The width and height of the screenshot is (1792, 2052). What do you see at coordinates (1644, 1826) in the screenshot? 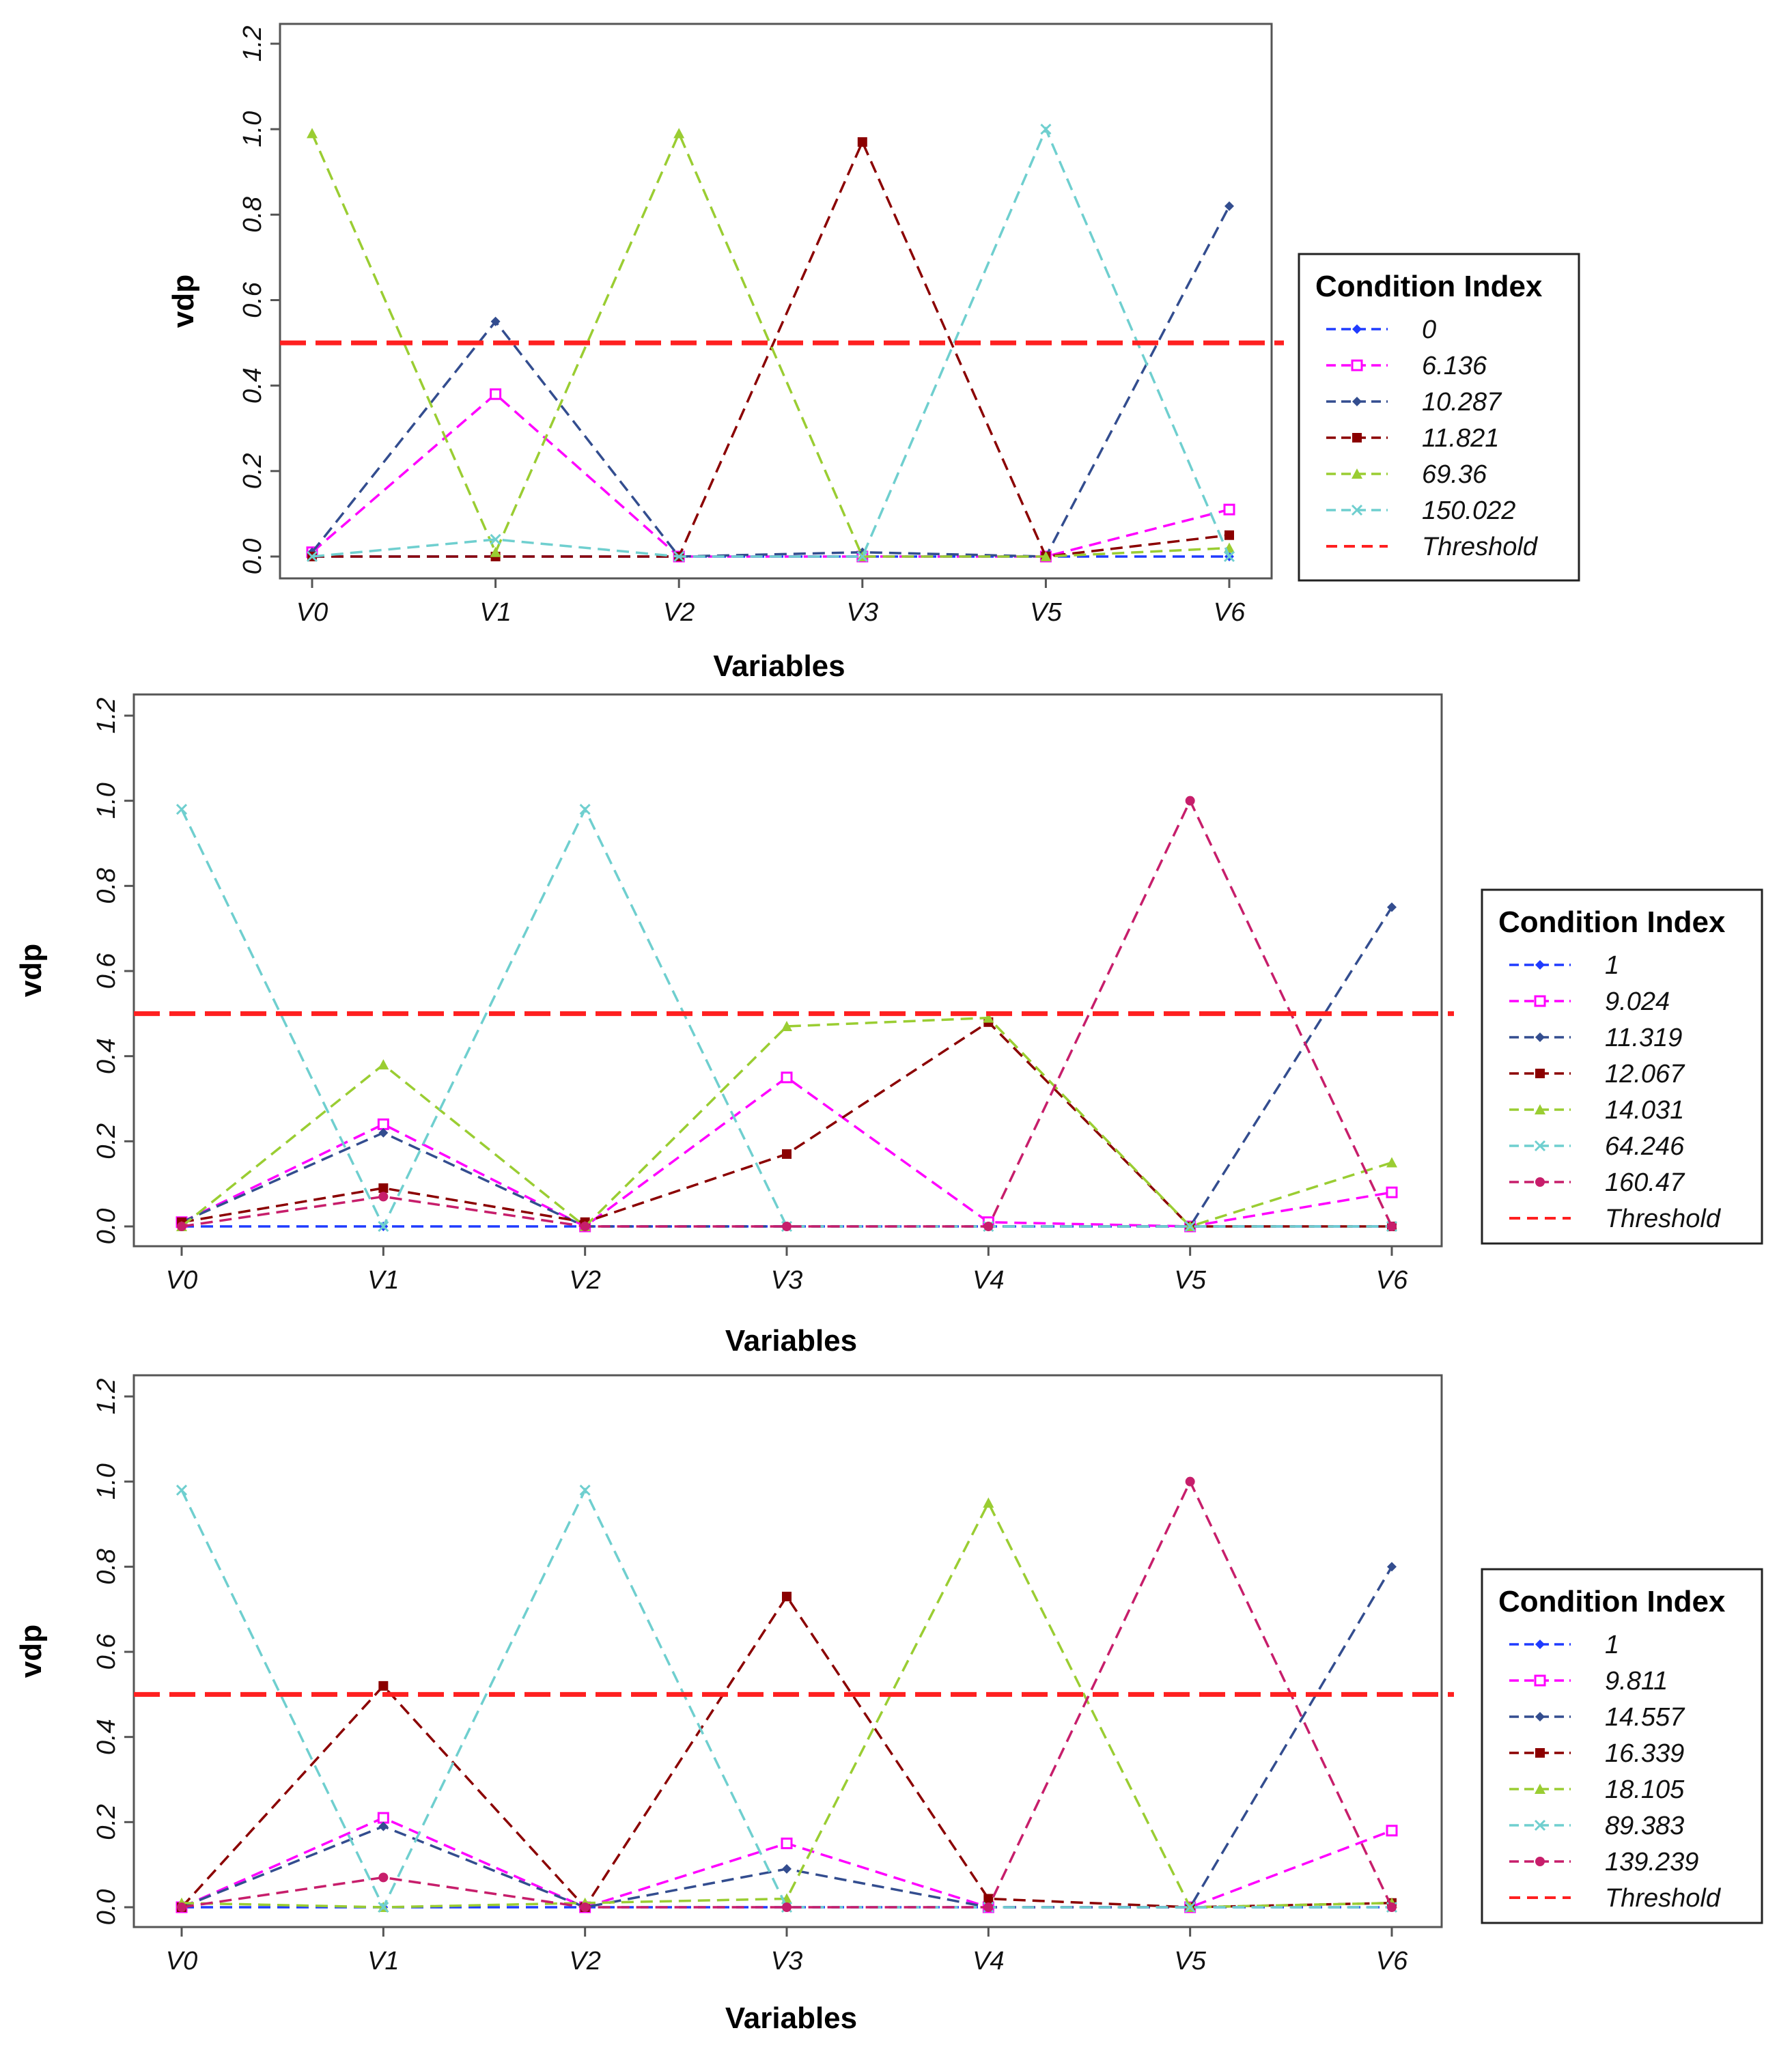
I see `legend-entry-label: 89.383` at bounding box center [1644, 1826].